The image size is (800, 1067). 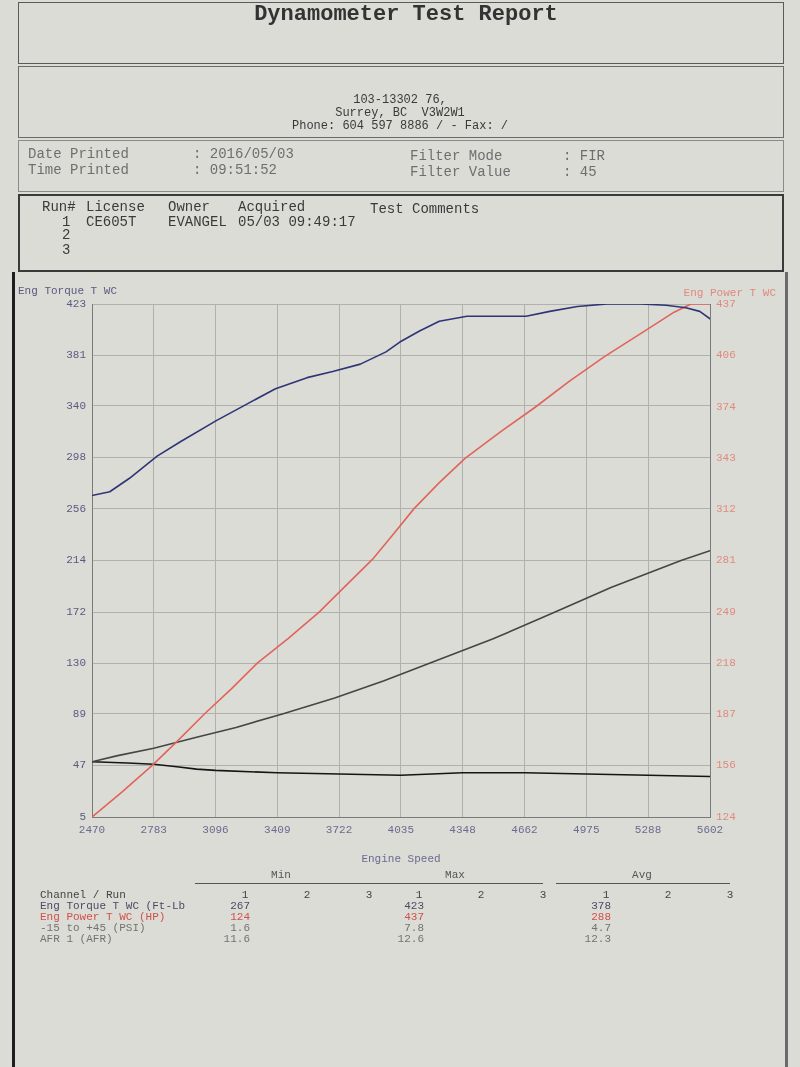 I want to click on legend-title: Channel / Run, so click(x=83, y=895).